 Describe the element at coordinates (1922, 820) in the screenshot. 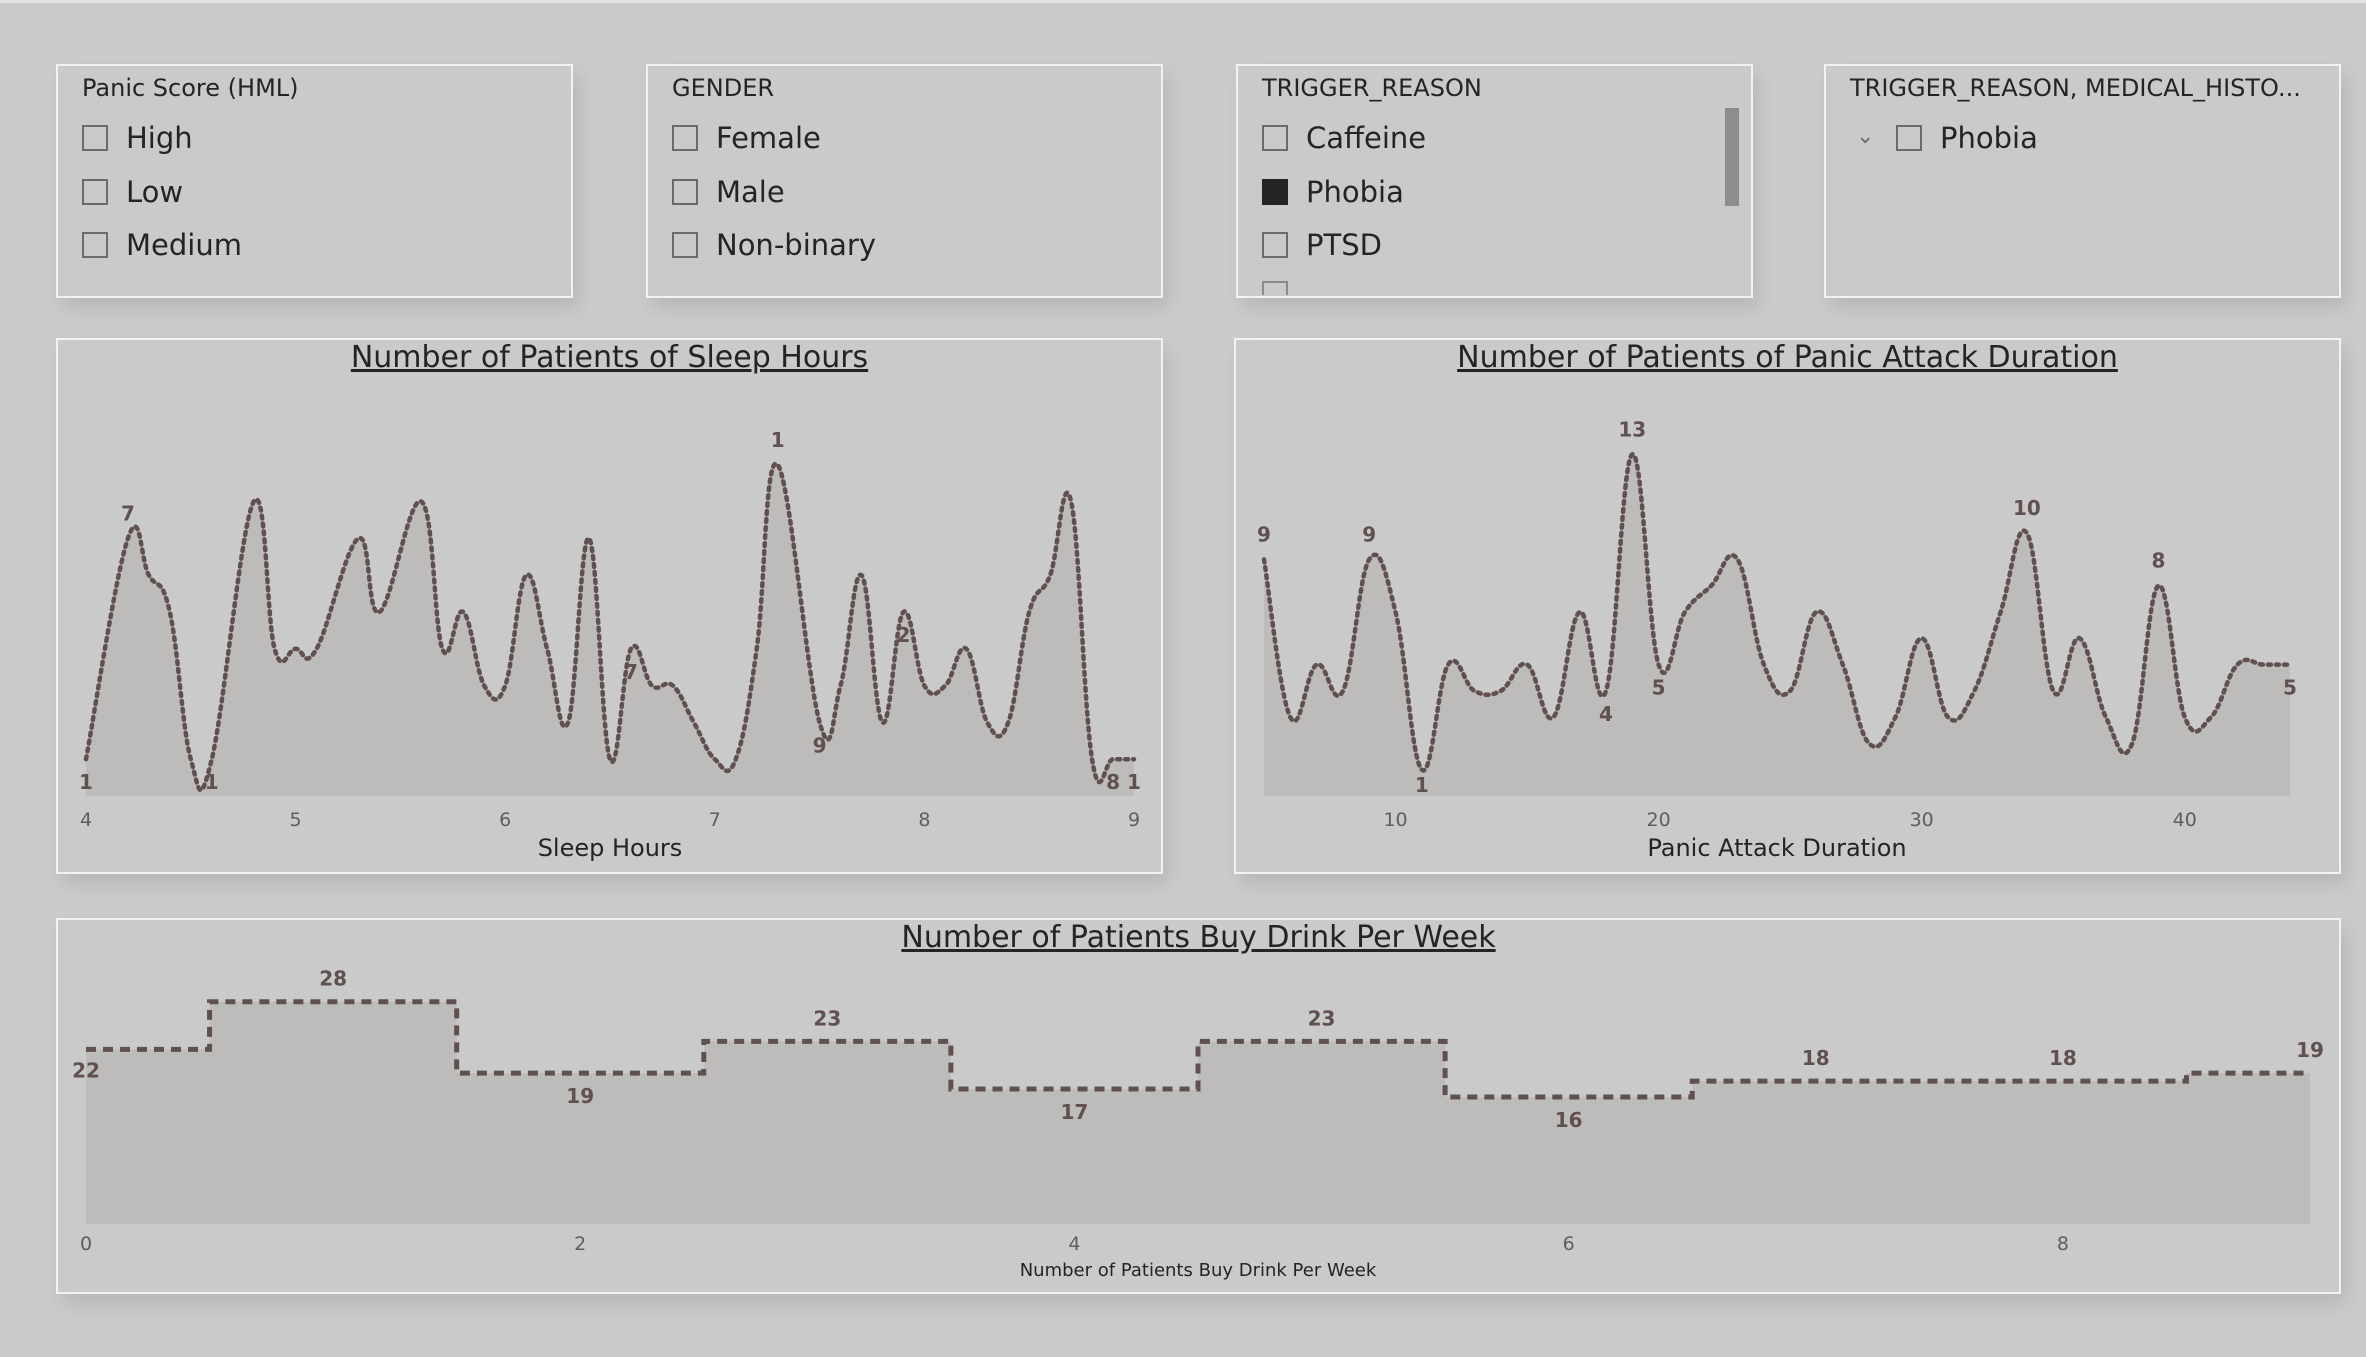

I see `x-tick-label: 30` at that location.